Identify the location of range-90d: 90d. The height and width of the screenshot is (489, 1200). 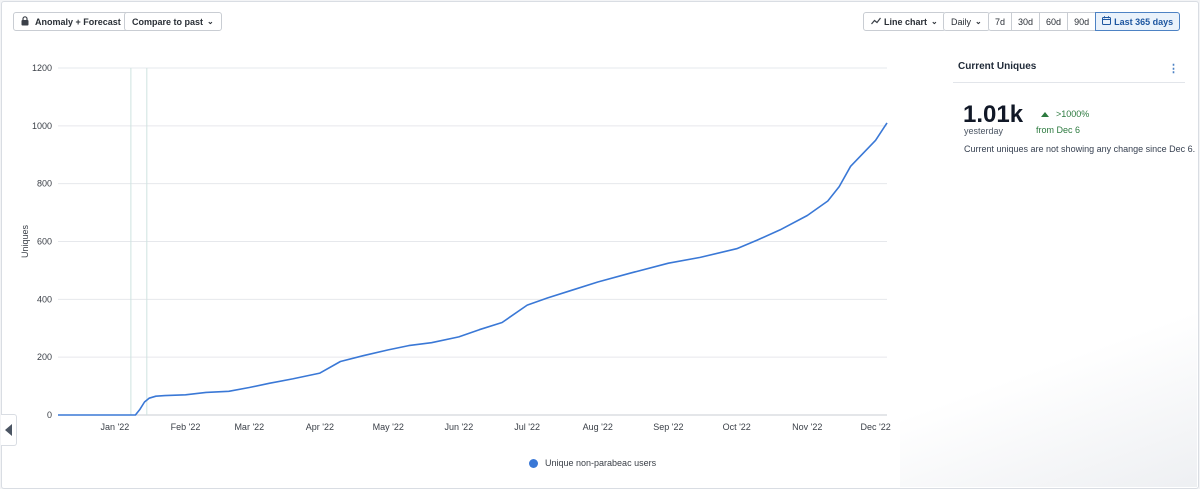
(1082, 21).